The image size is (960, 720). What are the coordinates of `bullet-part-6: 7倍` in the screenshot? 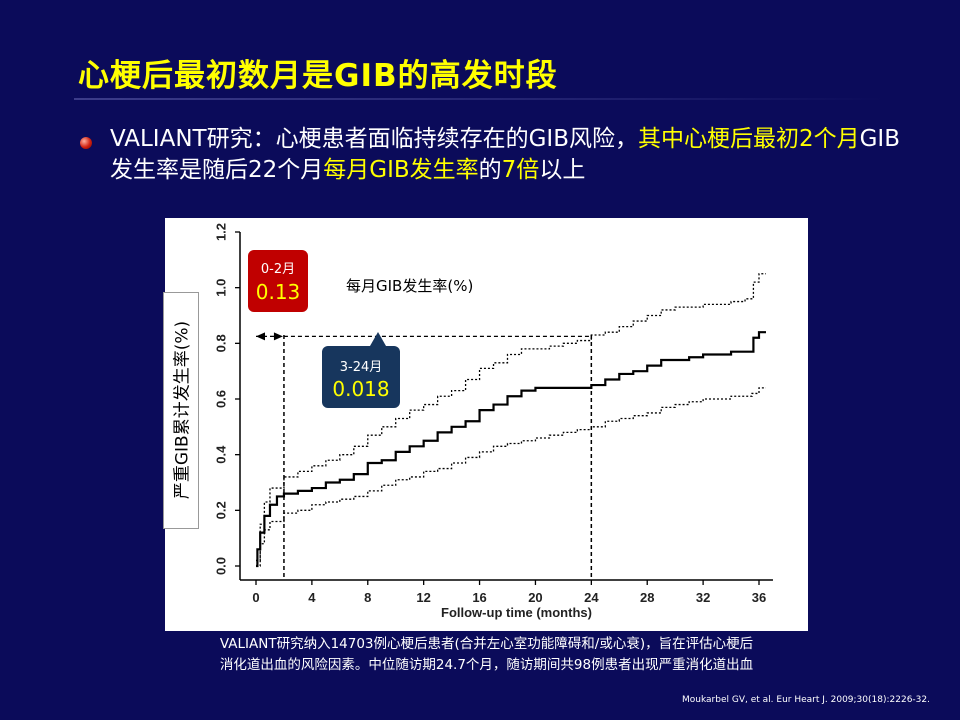 It's located at (520, 170).